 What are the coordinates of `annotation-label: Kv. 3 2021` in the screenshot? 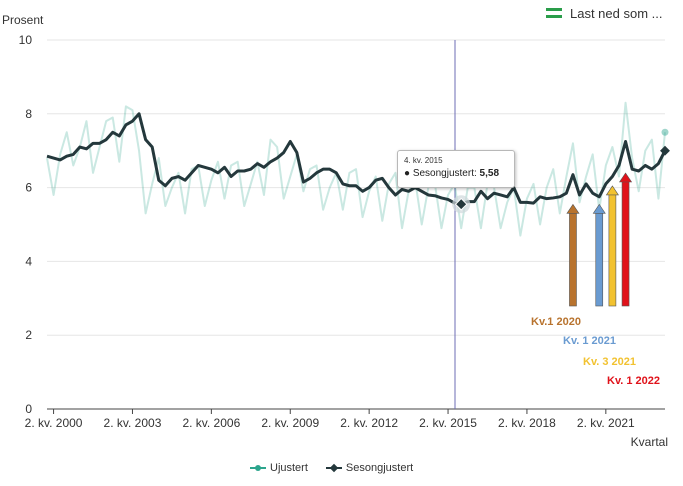 It's located at (609, 362).